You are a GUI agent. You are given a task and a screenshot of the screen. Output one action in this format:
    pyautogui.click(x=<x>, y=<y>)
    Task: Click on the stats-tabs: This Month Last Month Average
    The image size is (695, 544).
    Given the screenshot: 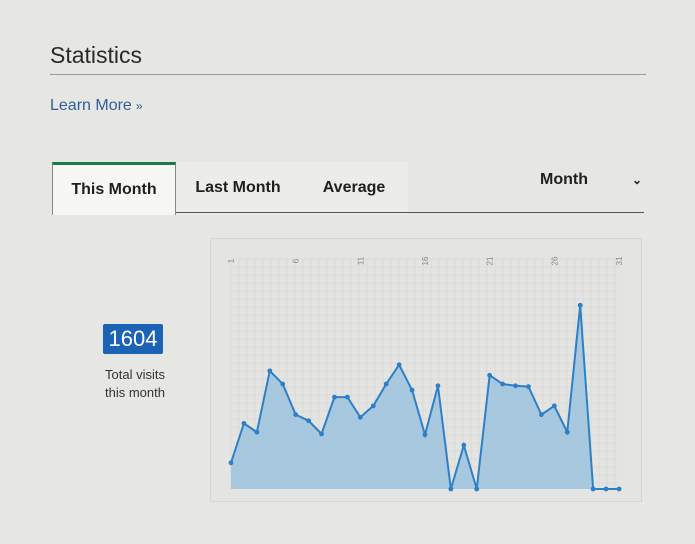 What is the action you would take?
    pyautogui.click(x=348, y=188)
    